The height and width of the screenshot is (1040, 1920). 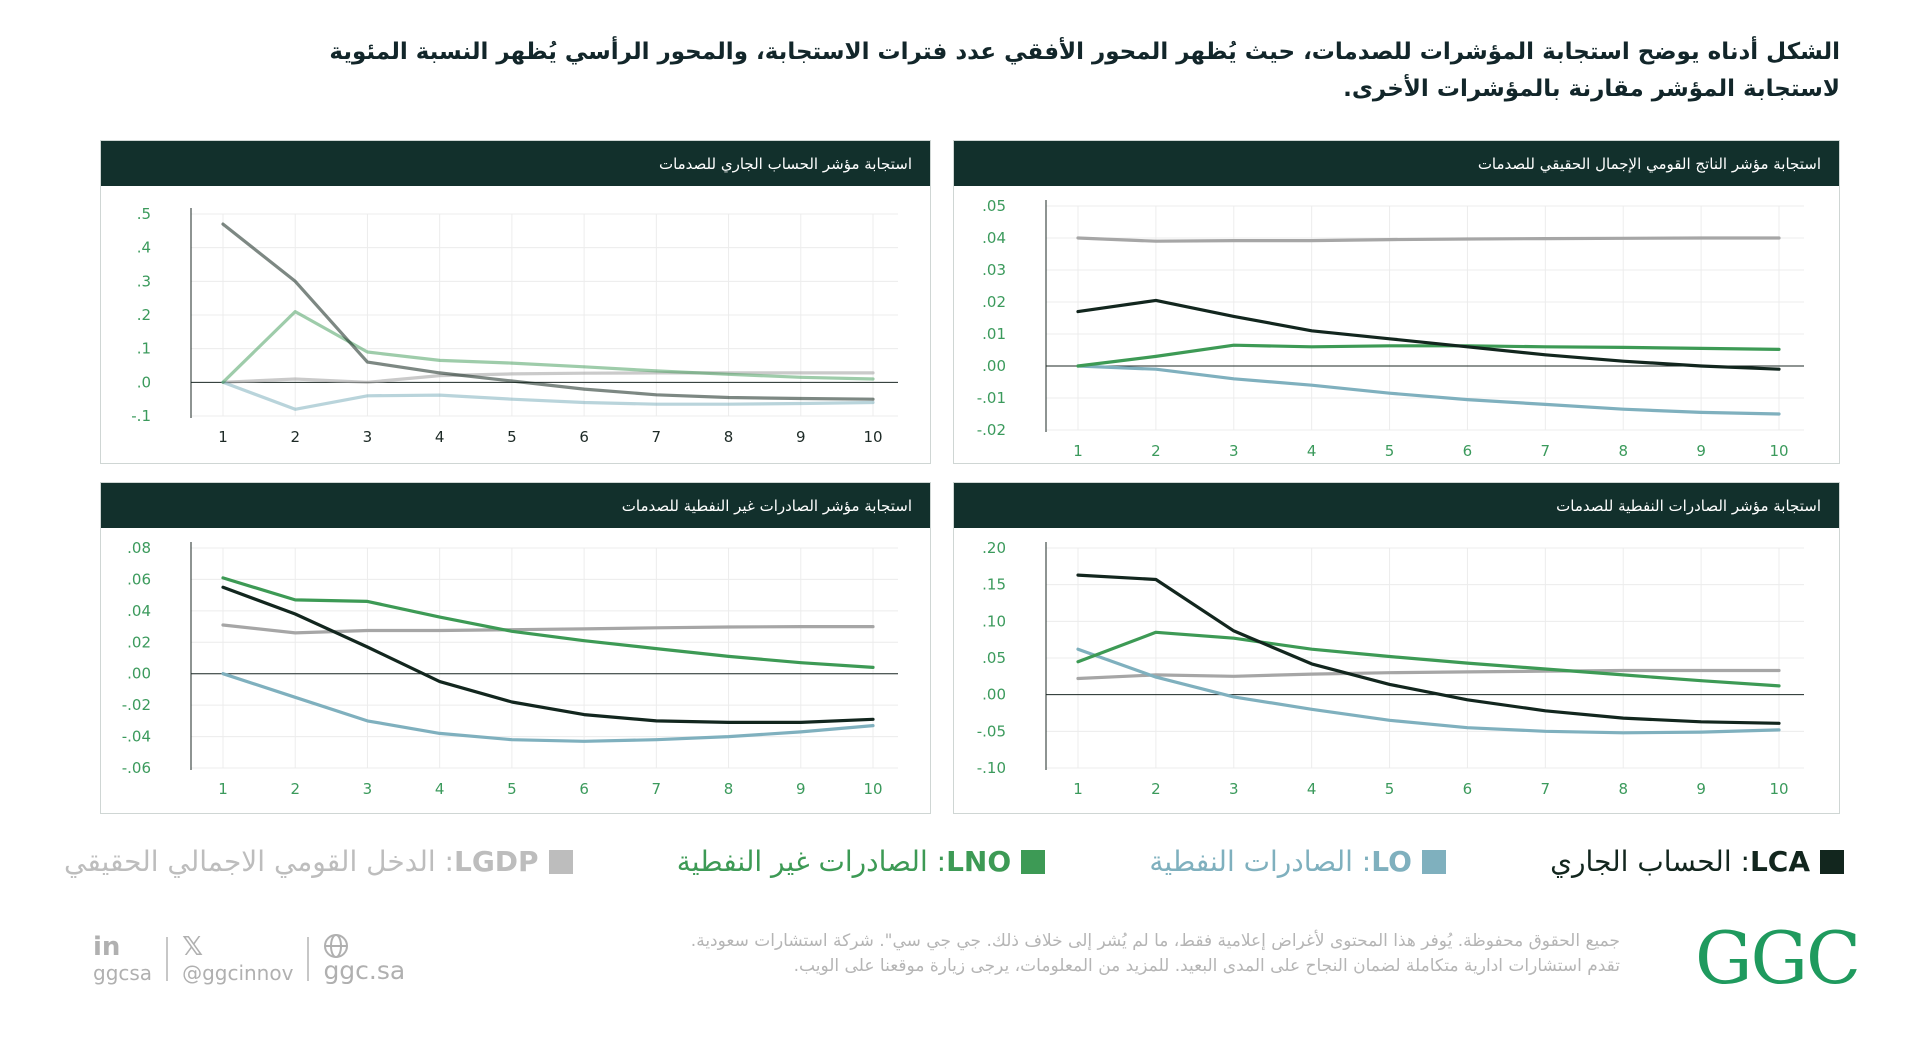 I want to click on website-link: ggc.sa, so click(x=364, y=958).